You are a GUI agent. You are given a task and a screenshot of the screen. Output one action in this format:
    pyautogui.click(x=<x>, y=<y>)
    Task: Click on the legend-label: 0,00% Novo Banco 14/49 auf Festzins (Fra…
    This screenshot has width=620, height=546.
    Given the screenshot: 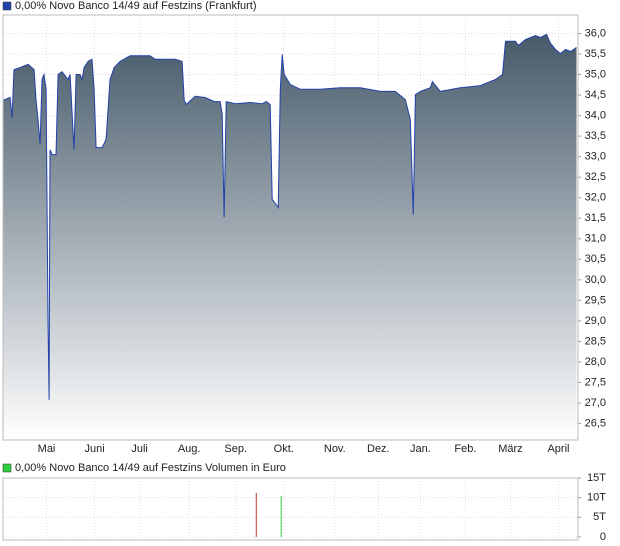 What is the action you would take?
    pyautogui.click(x=136, y=6)
    